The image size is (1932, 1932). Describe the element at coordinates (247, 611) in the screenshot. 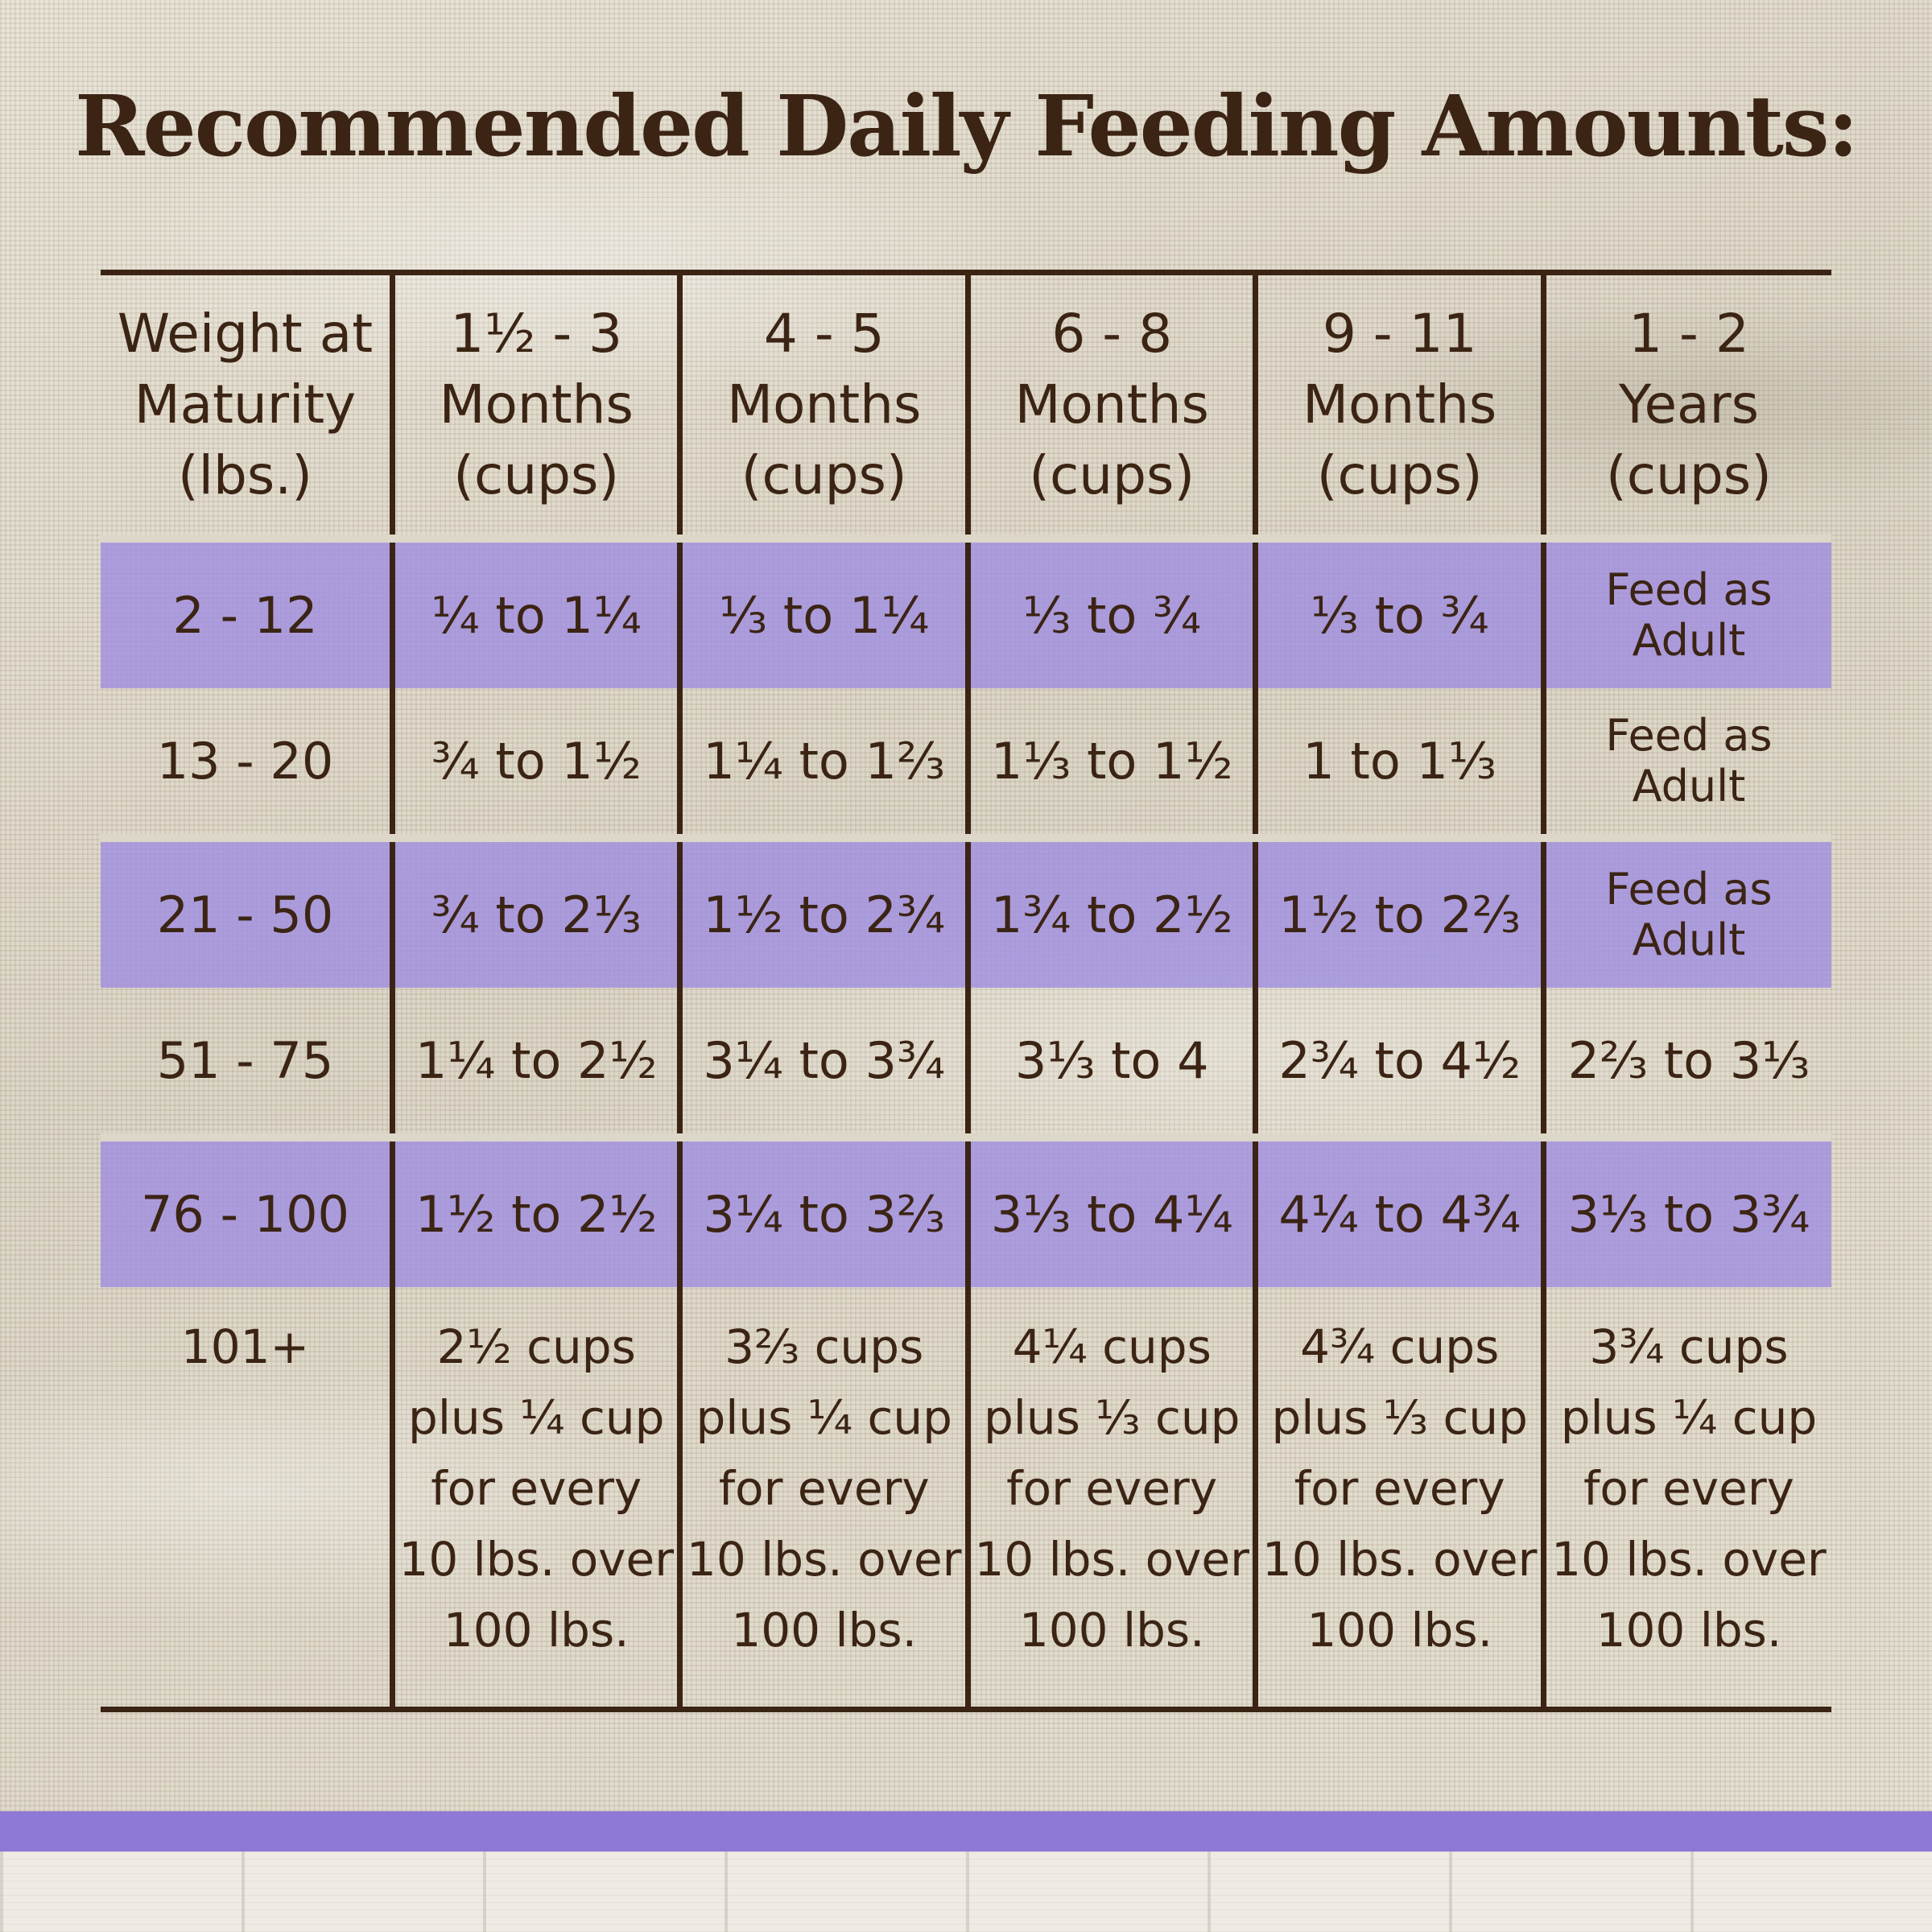

I see `weight-cell: 2 - 12` at that location.